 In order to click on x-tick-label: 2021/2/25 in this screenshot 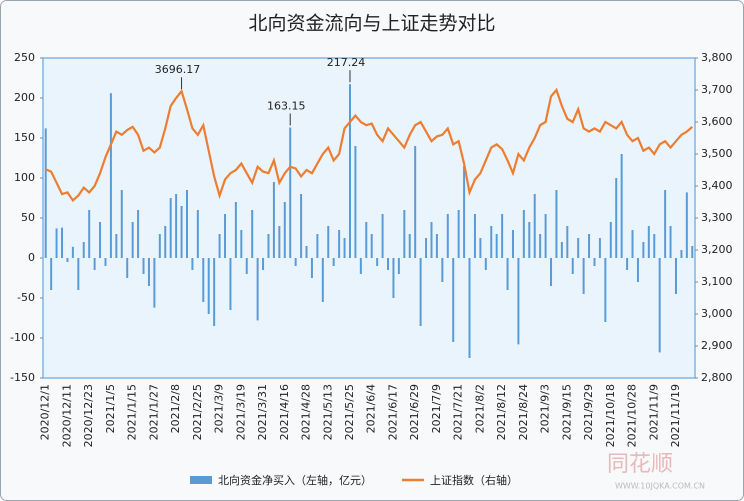, I will do `click(197, 412)`.